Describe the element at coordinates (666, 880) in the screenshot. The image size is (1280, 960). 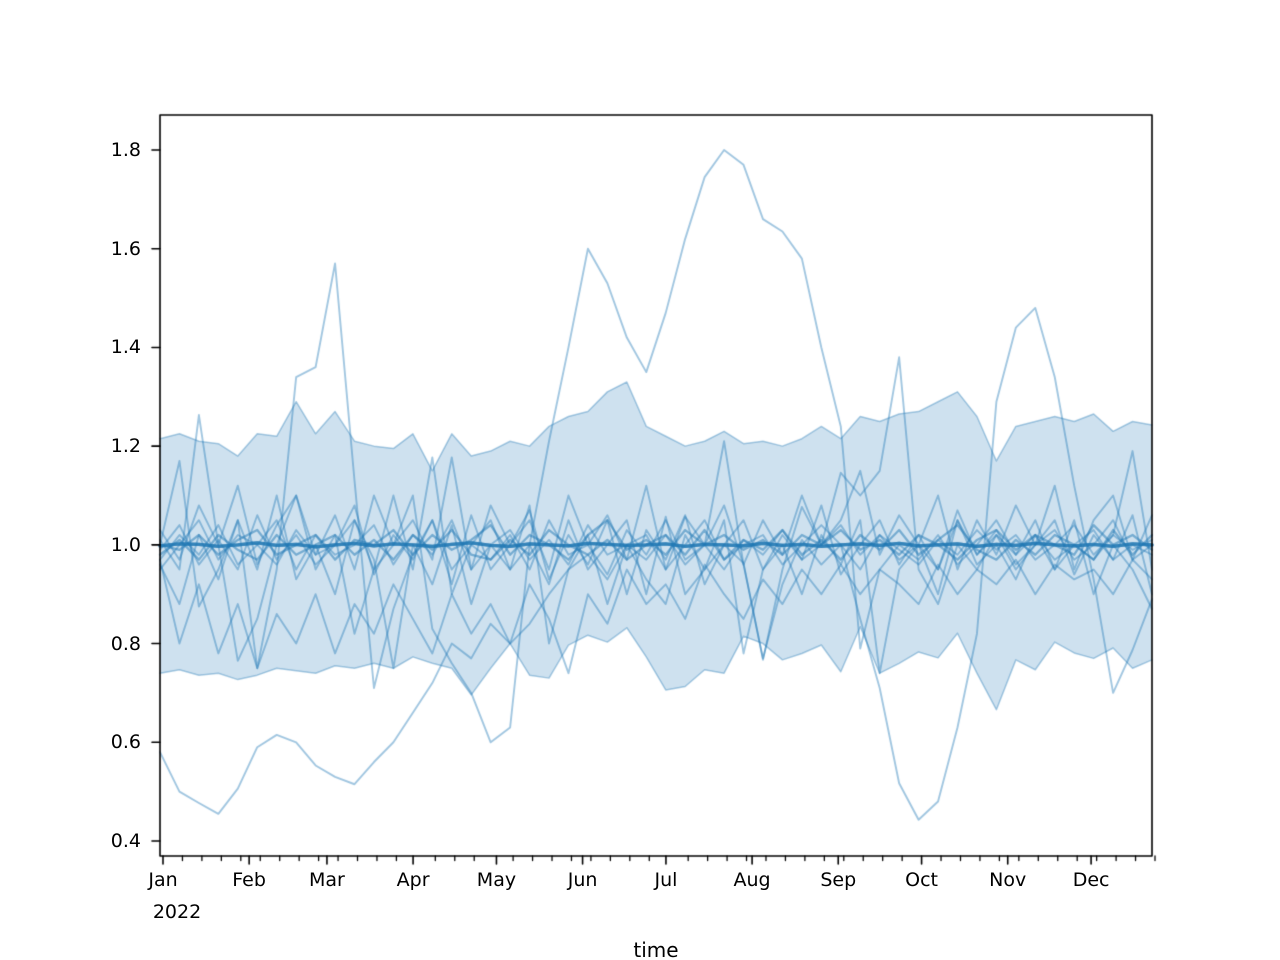
I see `x-tick-label: Jul` at that location.